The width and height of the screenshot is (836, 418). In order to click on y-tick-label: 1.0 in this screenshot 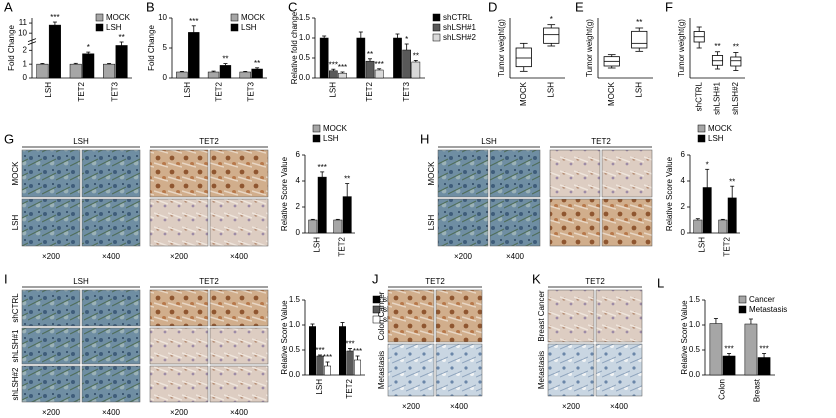, I will do `click(305, 37)`.